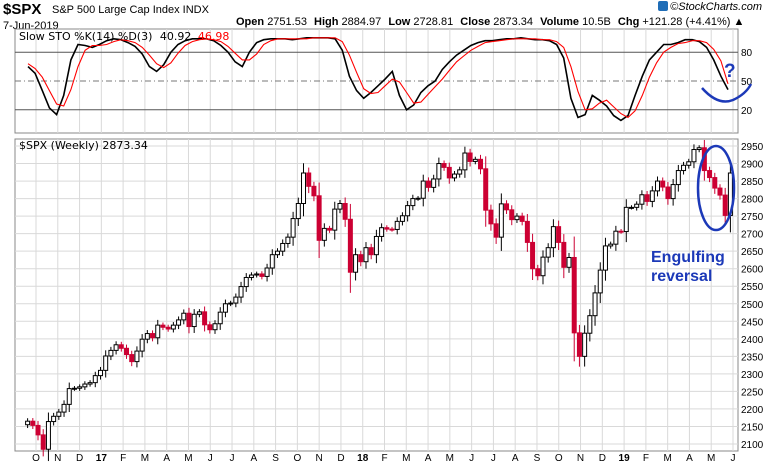  What do you see at coordinates (752, 445) in the screenshot?
I see `price-y-tick: 2100` at bounding box center [752, 445].